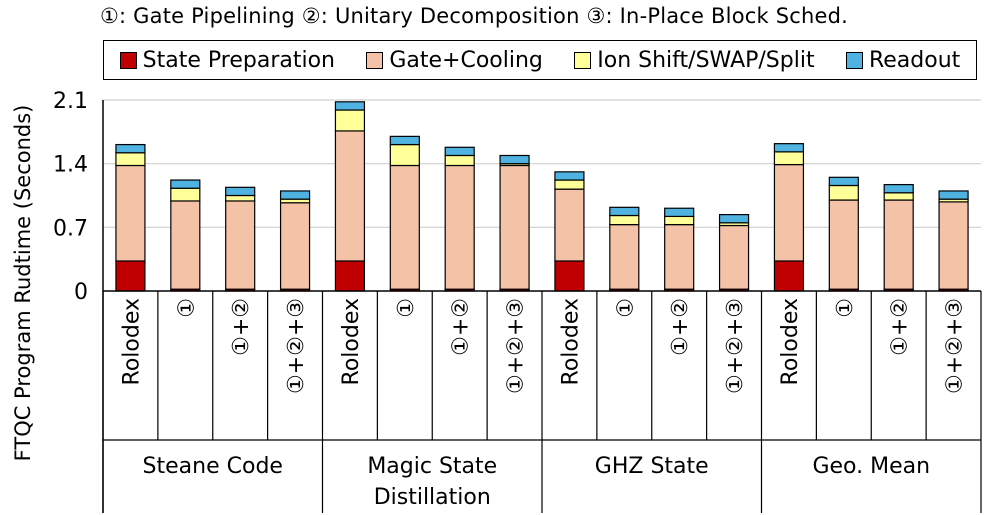 This screenshot has height=515, width=997. I want to click on legend-swatch-state-preparation, so click(128, 60).